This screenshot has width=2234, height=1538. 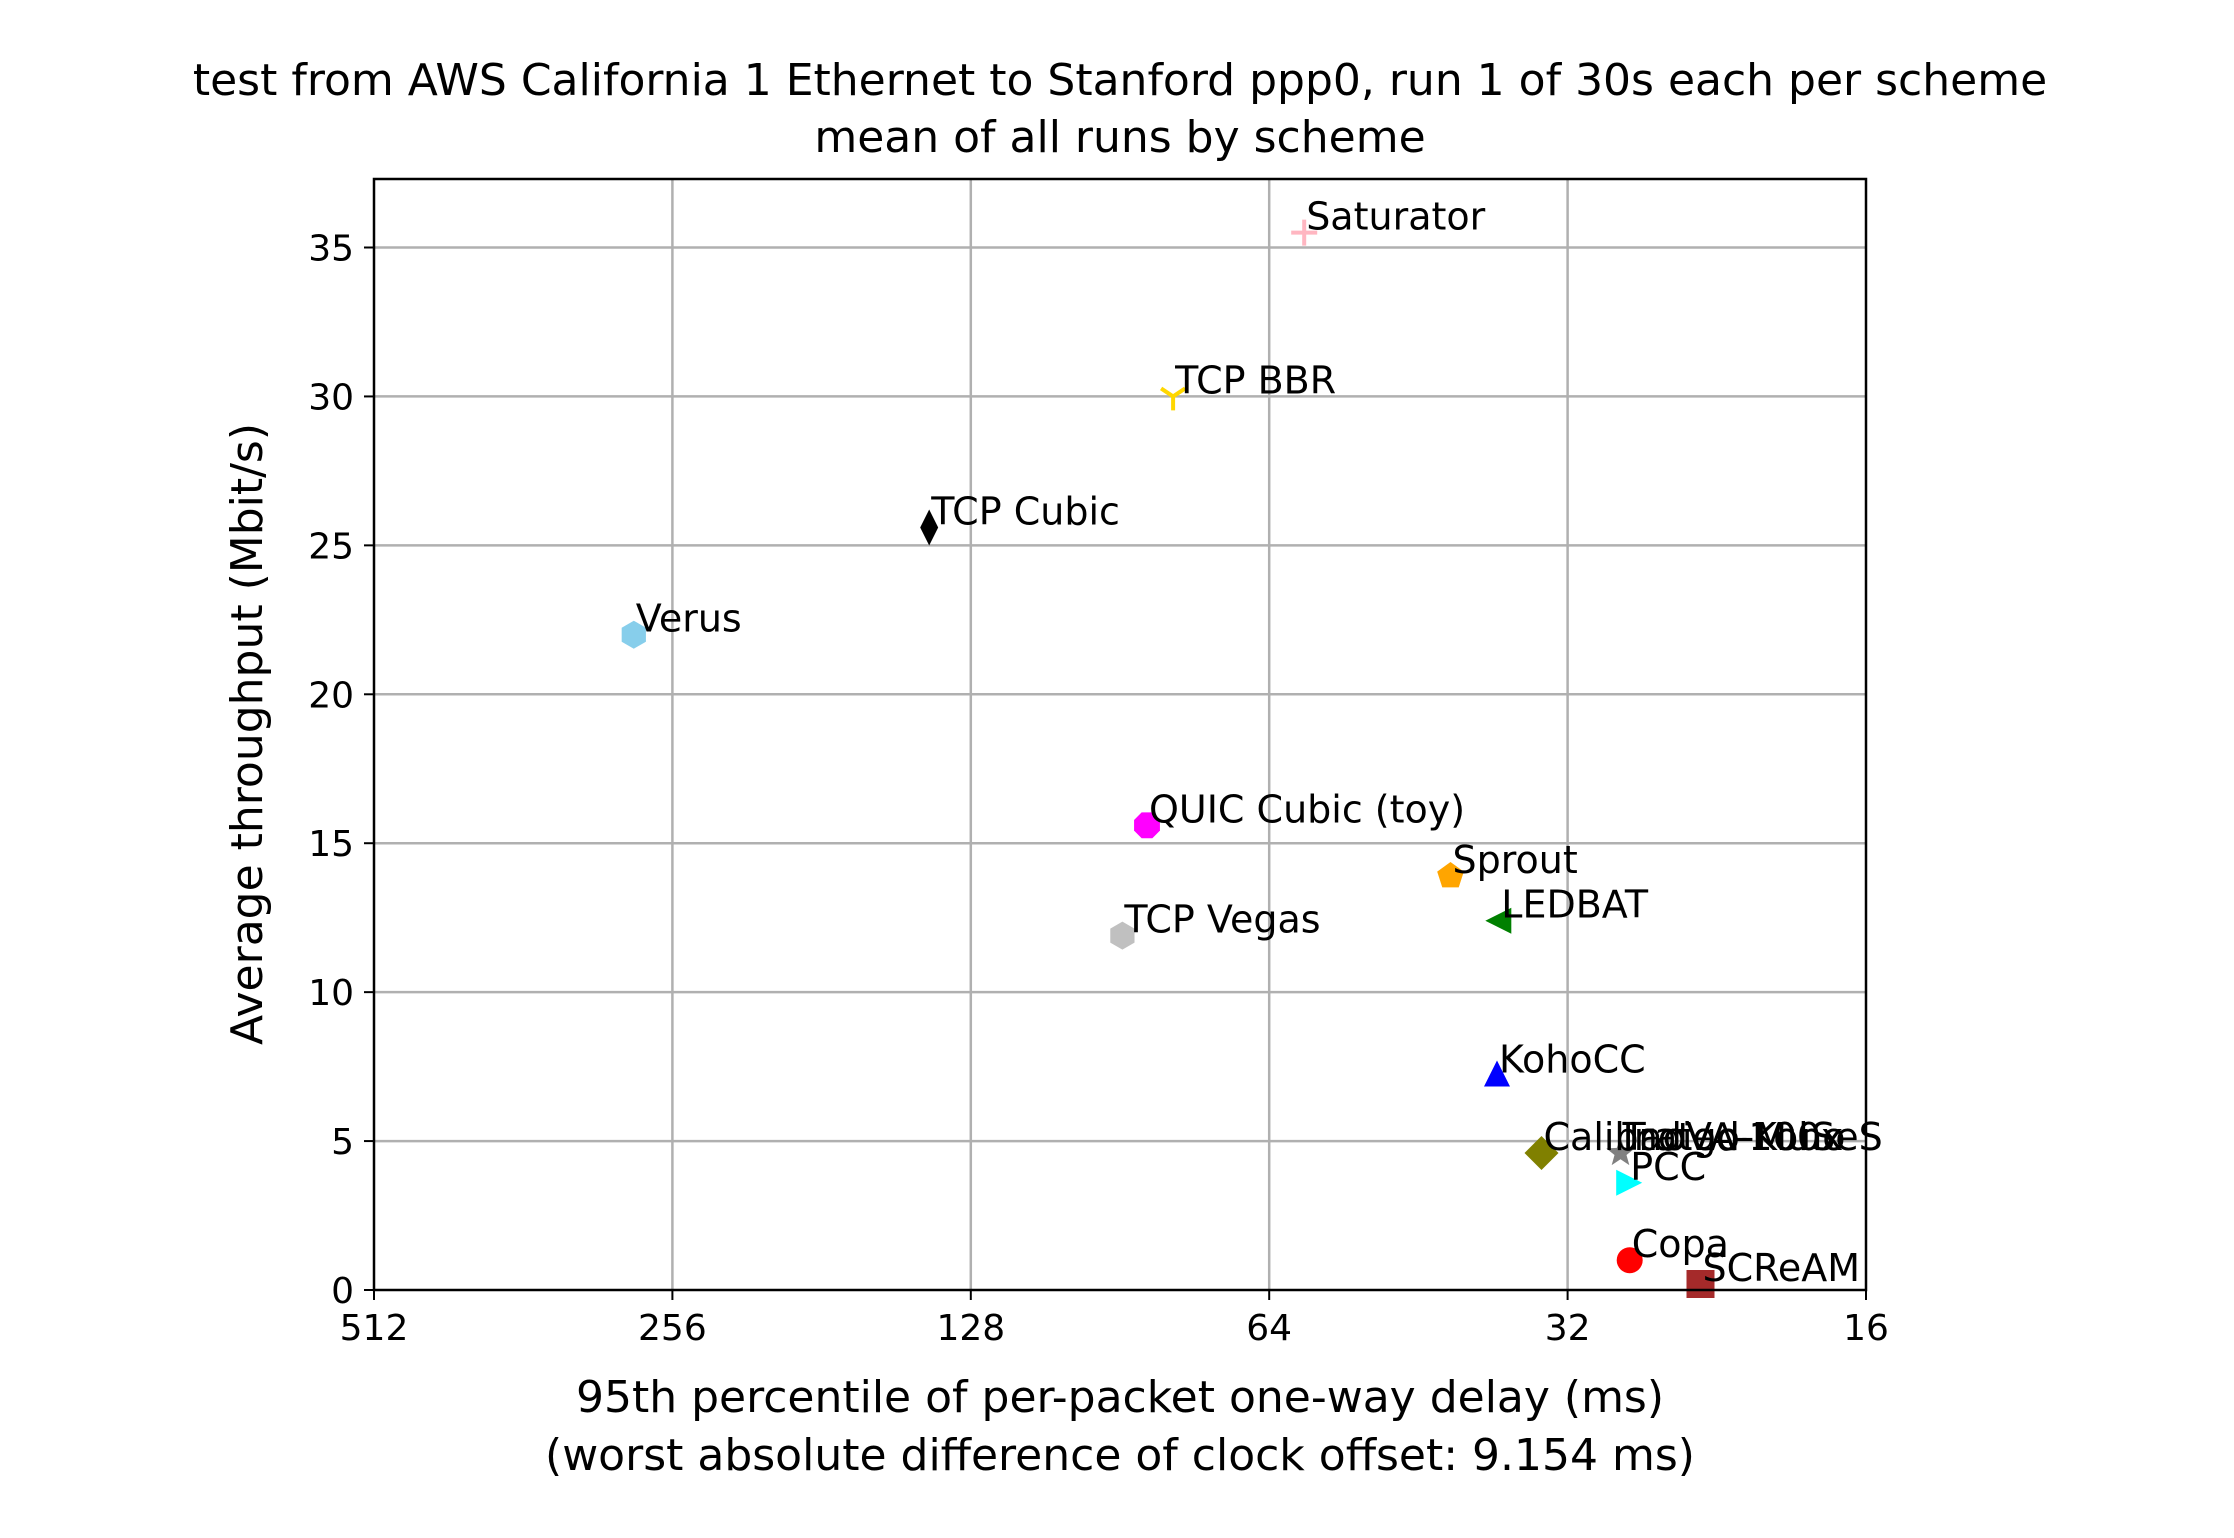 What do you see at coordinates (672, 1328) in the screenshot?
I see `x-tick-label: 256` at bounding box center [672, 1328].